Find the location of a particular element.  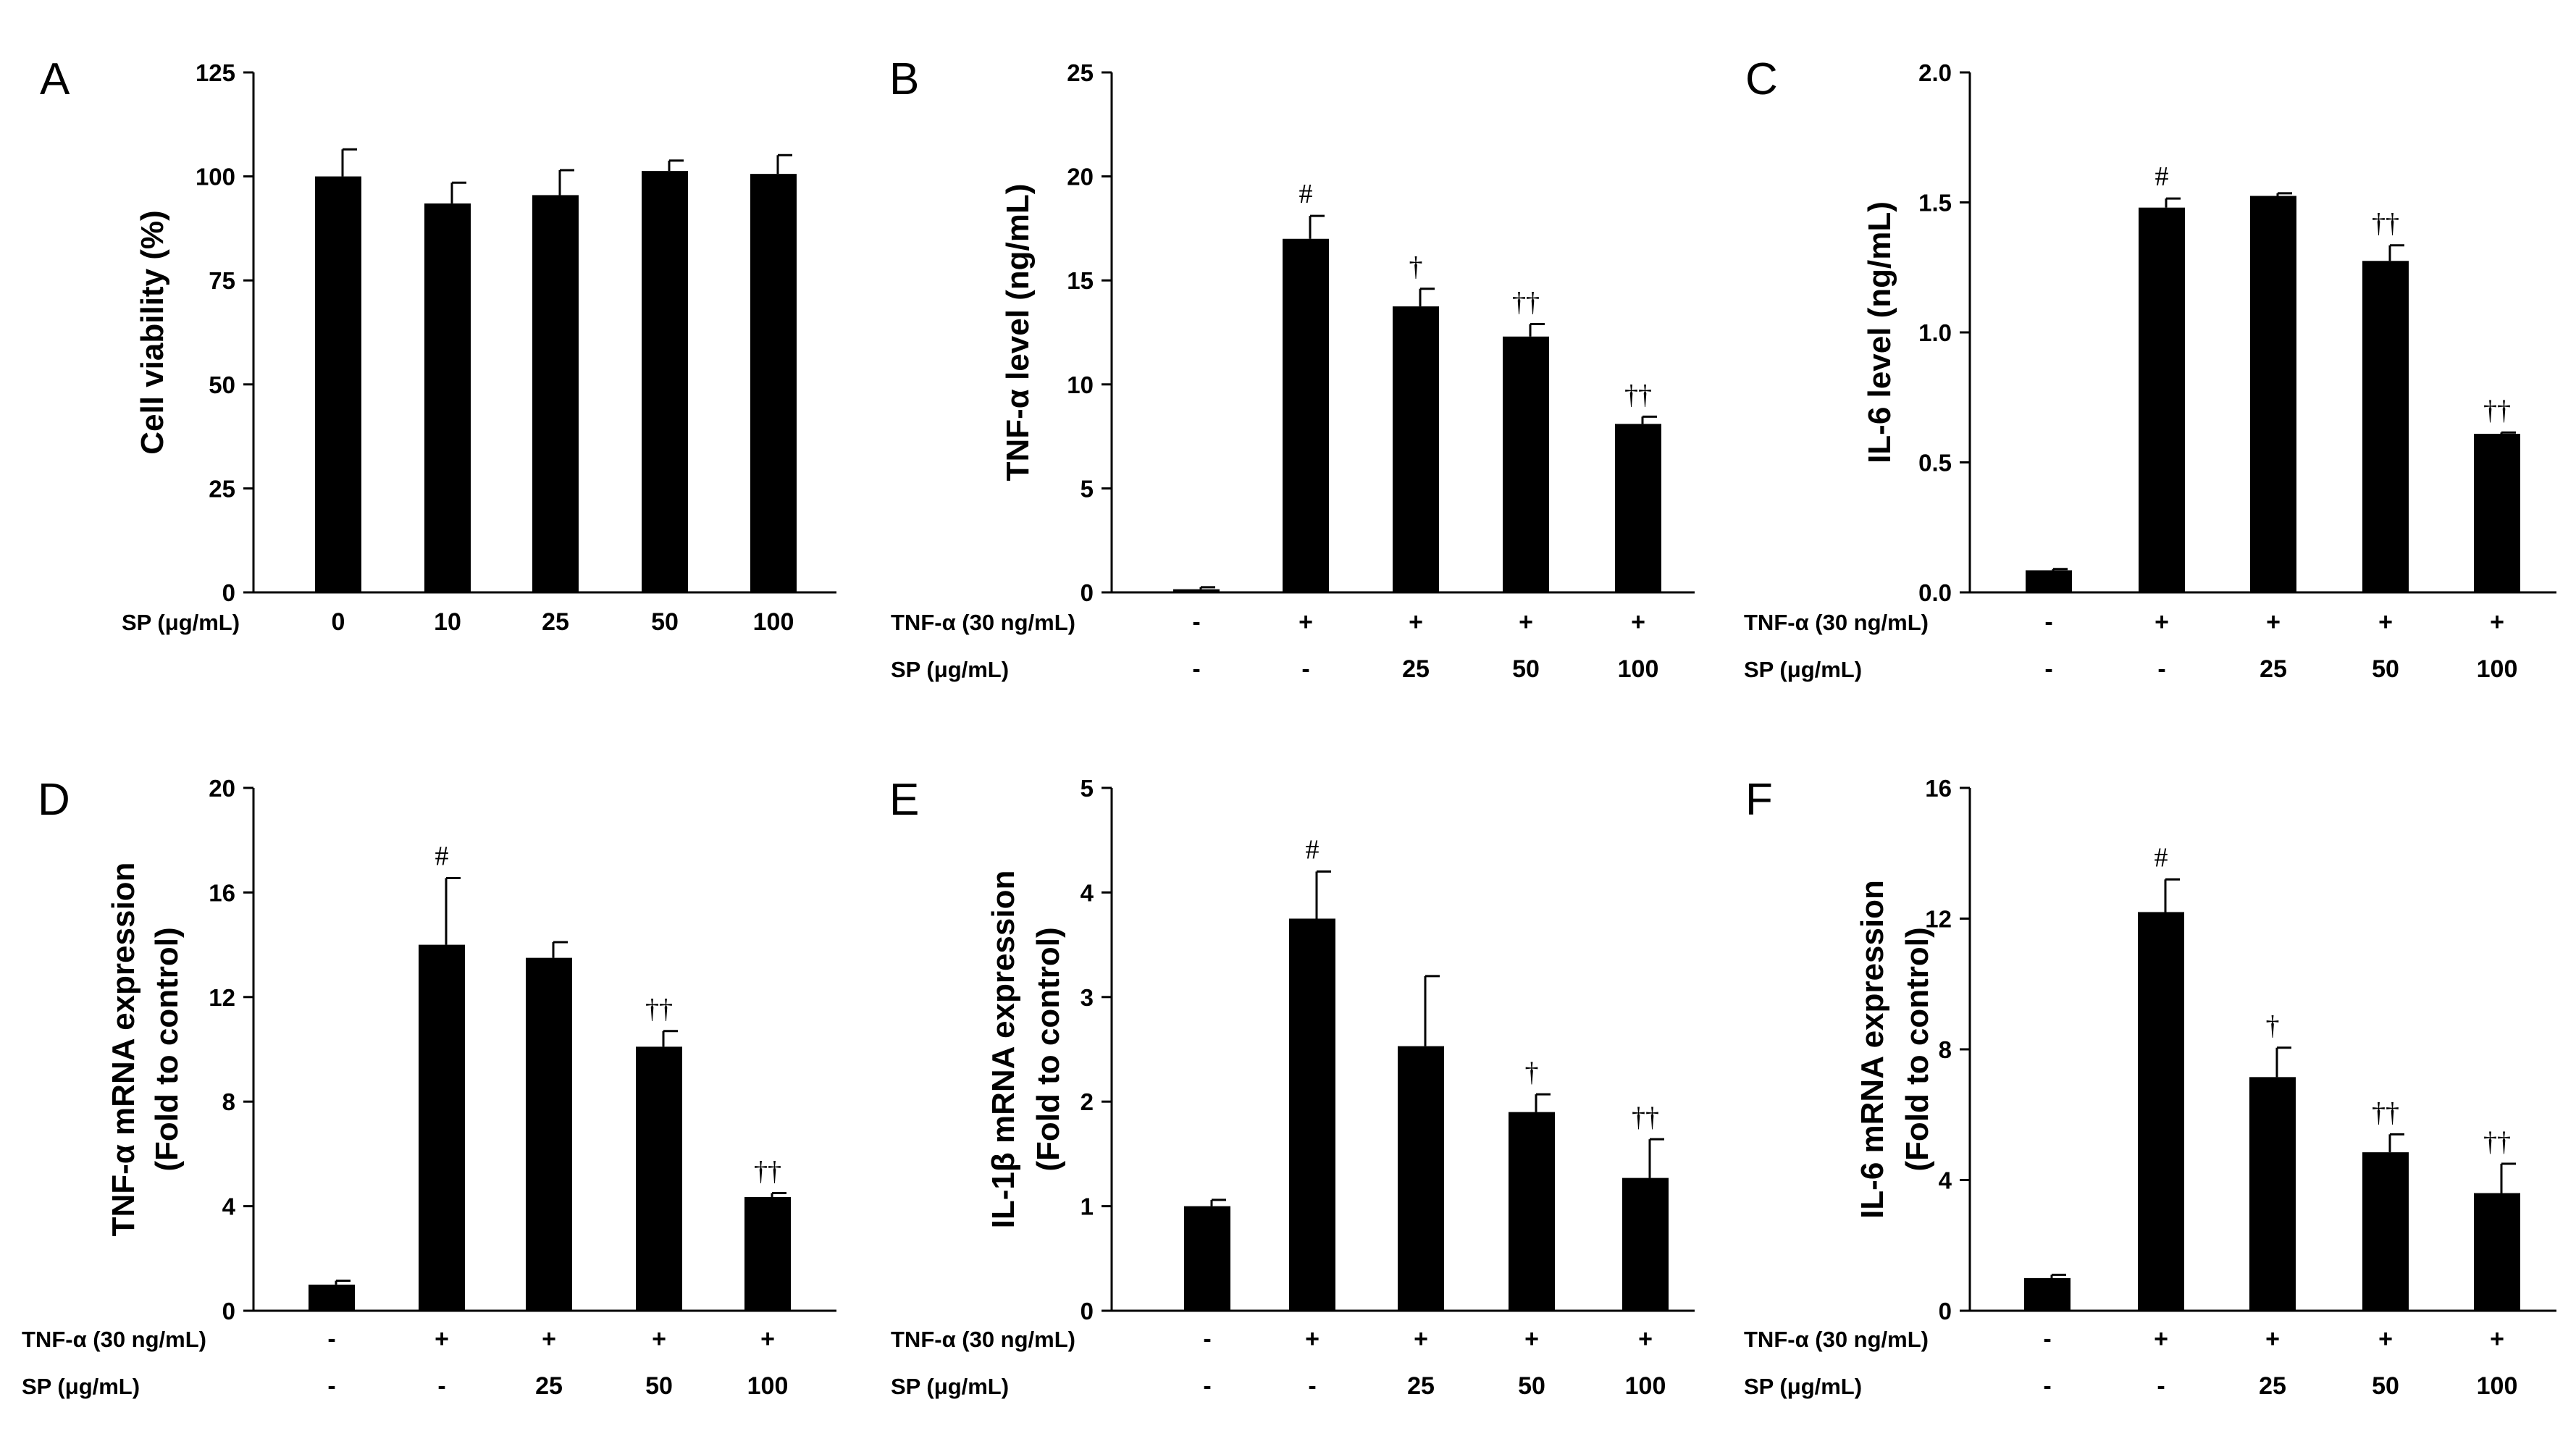

panel-d-row-label-0: TNF-α (30 ng/mL) is located at coordinates (114, 1339).